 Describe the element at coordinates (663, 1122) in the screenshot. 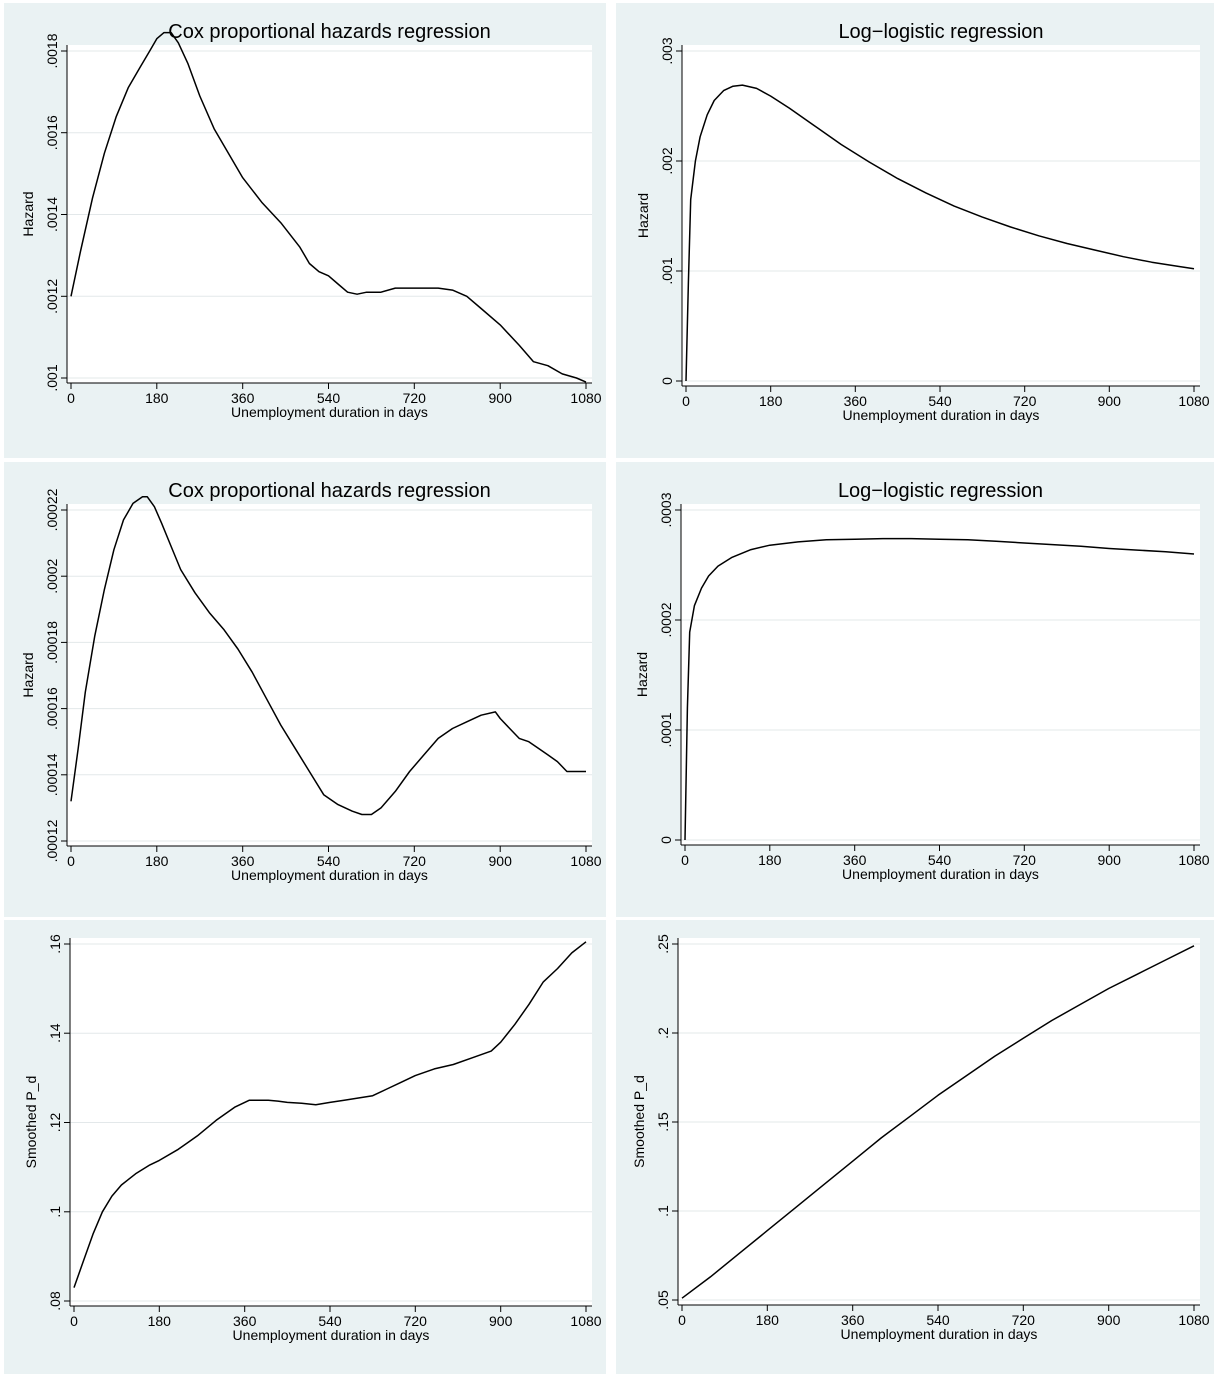

I see `y-tick-label: .15` at that location.